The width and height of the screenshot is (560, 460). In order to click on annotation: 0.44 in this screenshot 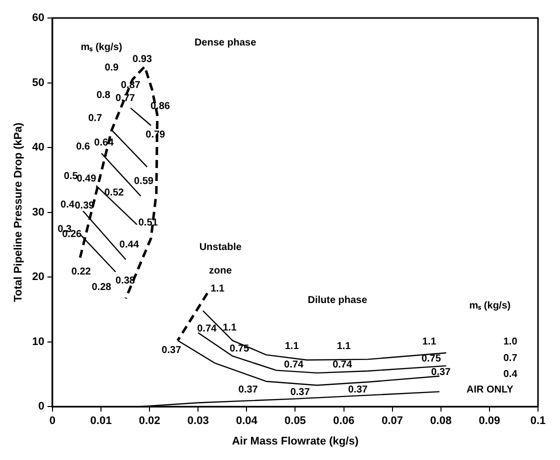, I will do `click(129, 244)`.